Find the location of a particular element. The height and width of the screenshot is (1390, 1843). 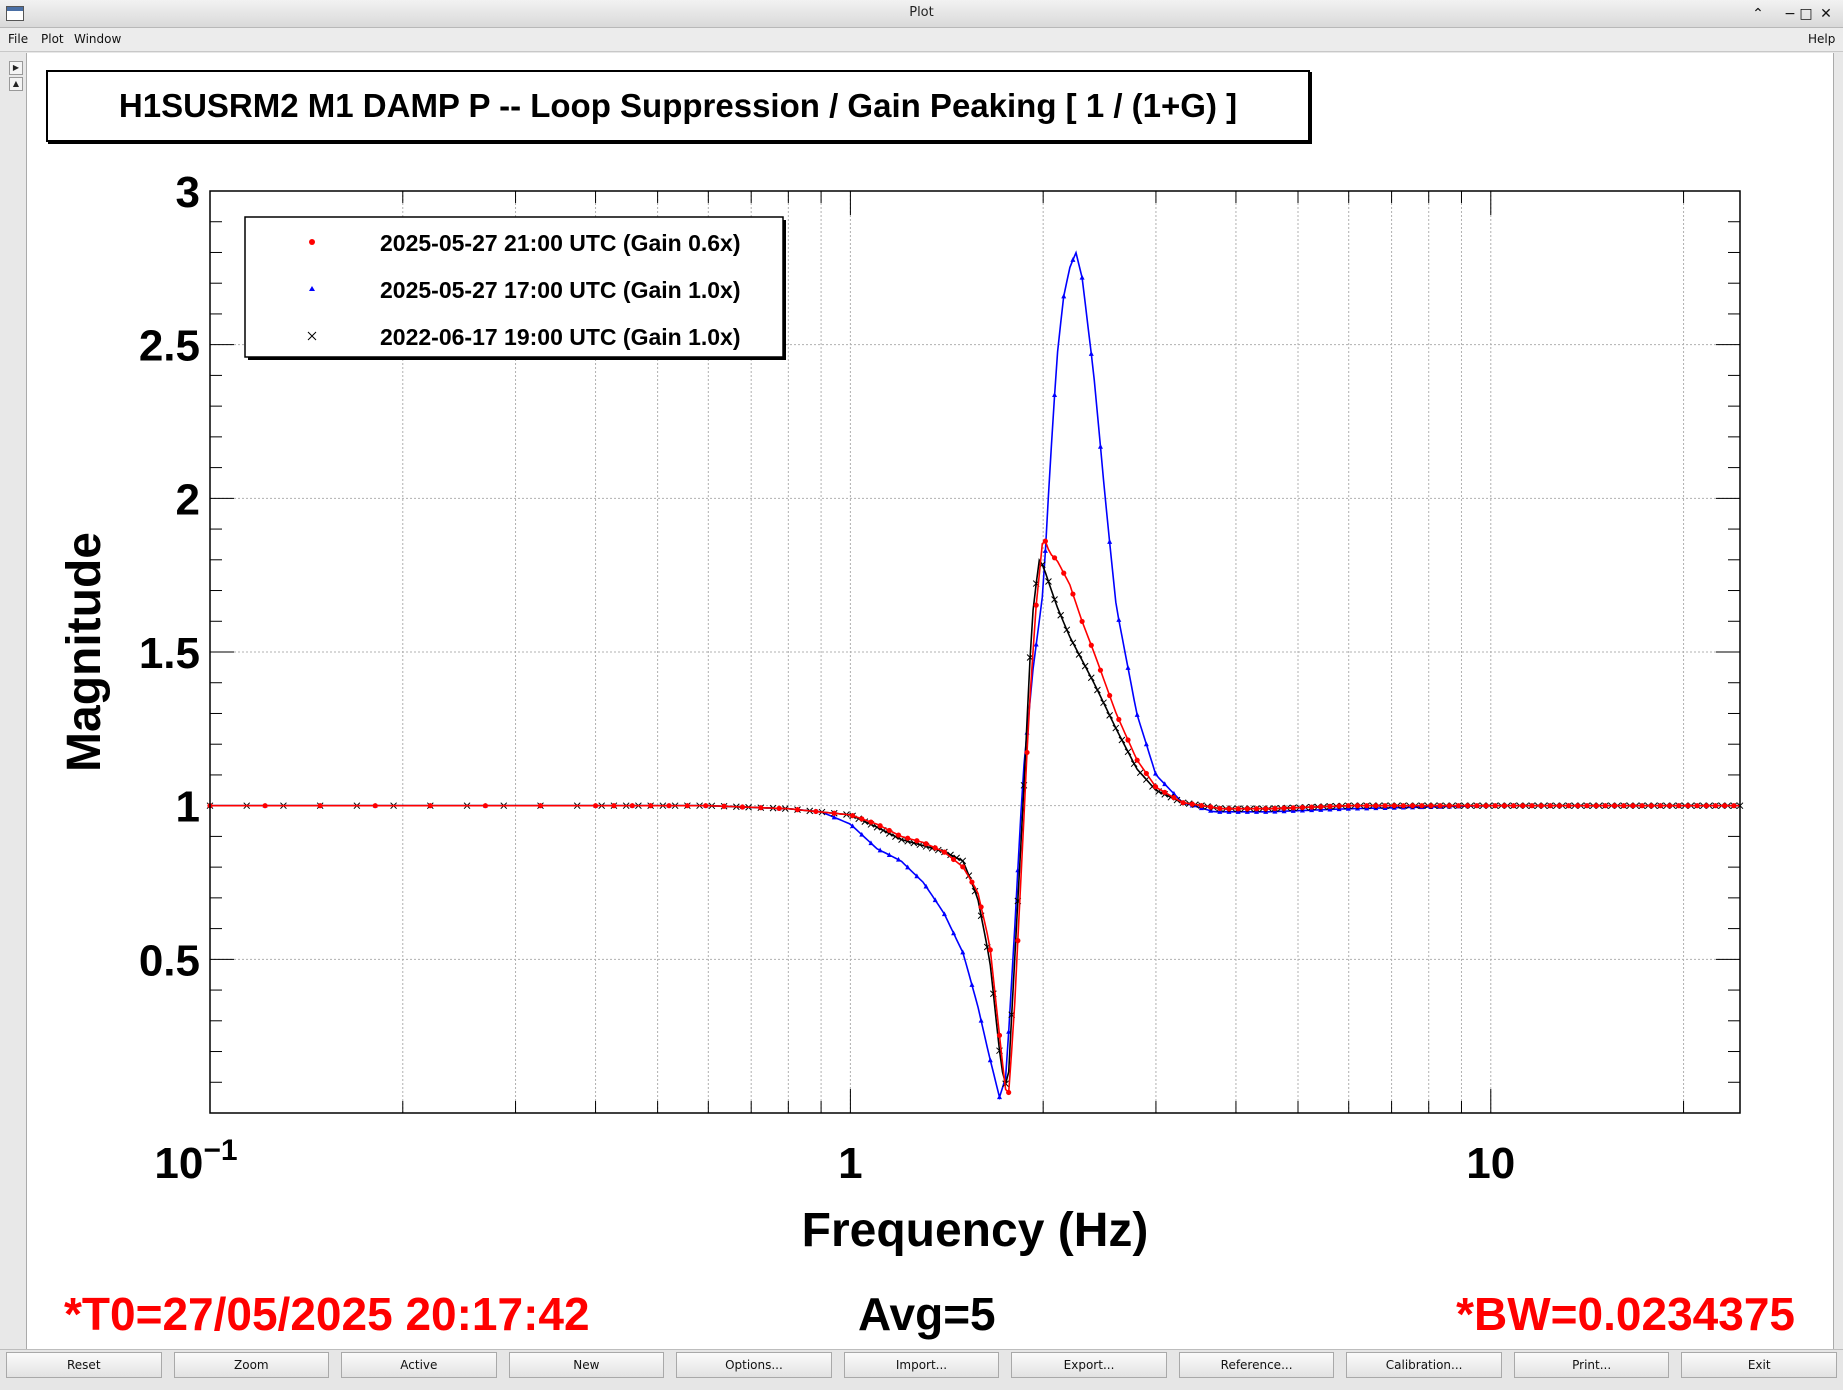

x-axis-label: Frequency (Hz) is located at coordinates (975, 1230).